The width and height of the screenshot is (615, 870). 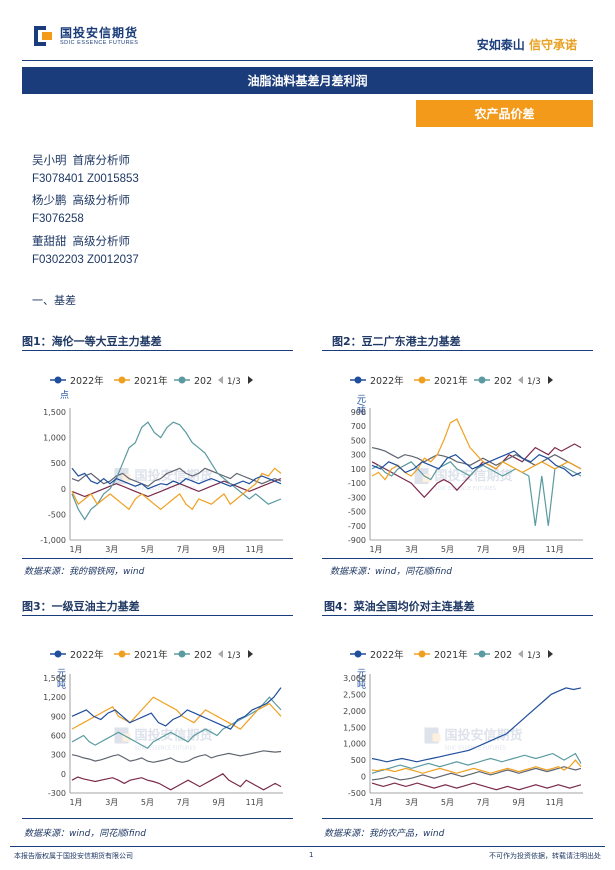 I want to click on y-tick-label: -700, so click(x=357, y=526).